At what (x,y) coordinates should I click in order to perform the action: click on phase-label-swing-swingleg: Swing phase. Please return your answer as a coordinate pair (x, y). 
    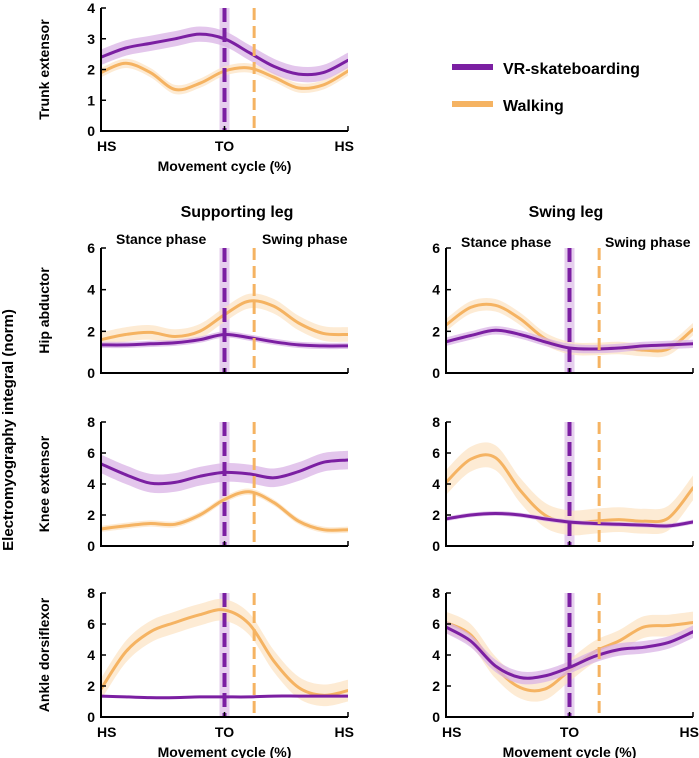
    Looking at the image, I should click on (648, 242).